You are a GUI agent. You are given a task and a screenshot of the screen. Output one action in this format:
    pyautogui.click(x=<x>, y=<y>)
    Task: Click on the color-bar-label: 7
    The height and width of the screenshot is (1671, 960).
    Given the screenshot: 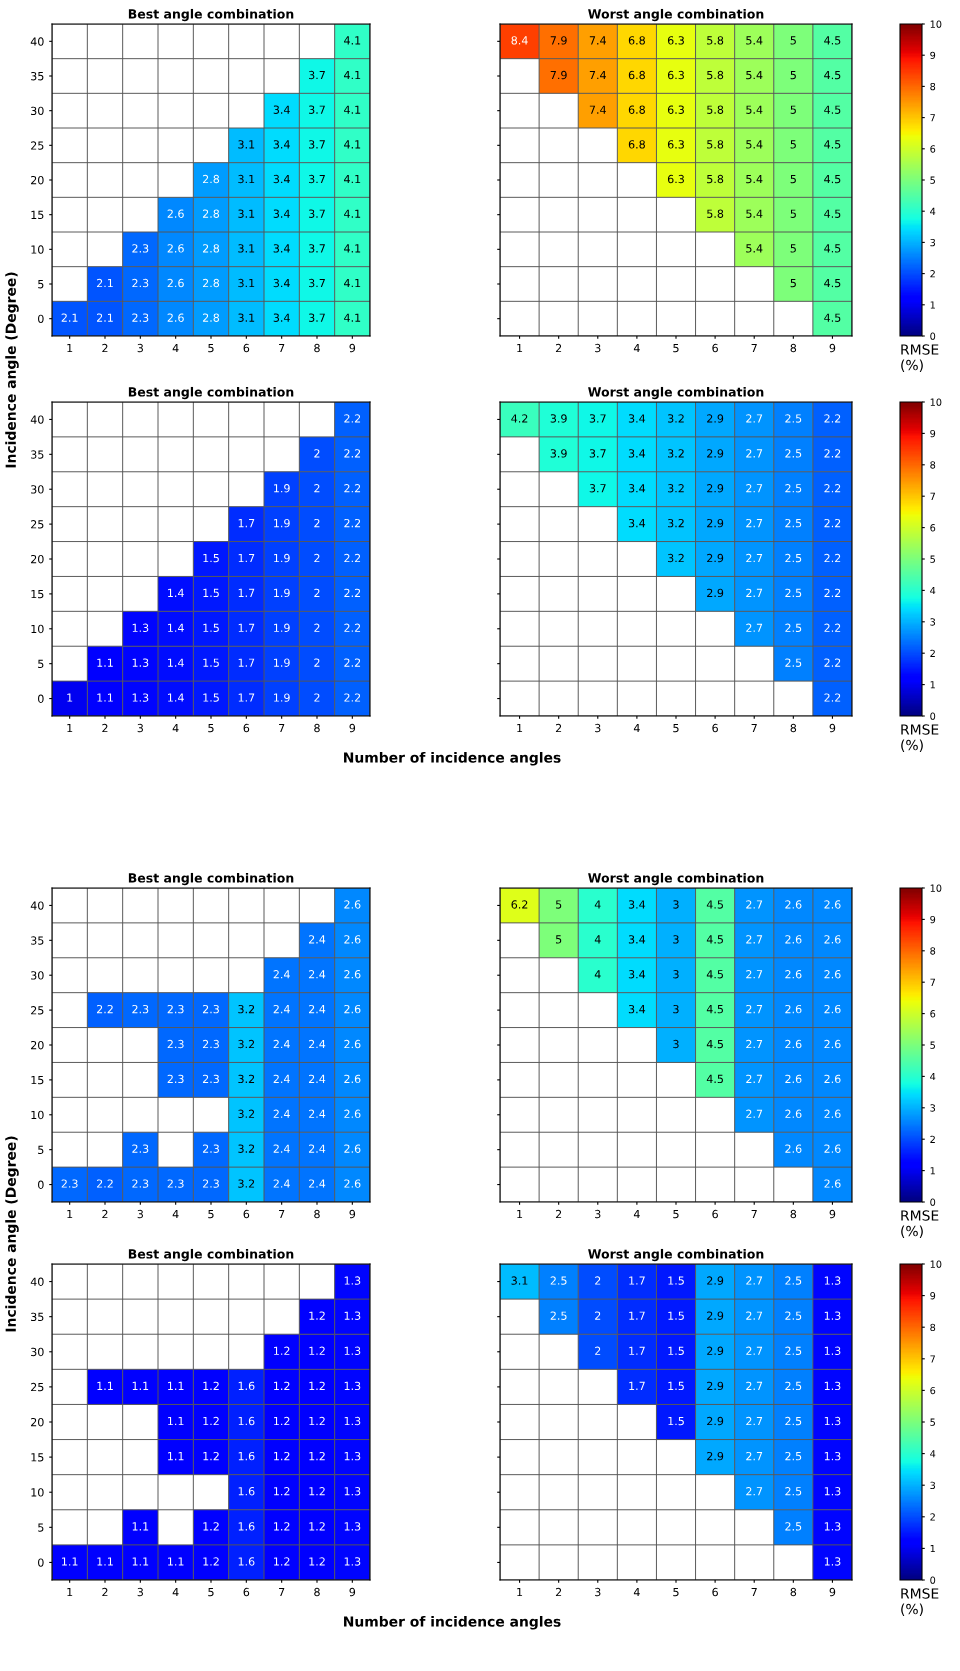 What is the action you would take?
    pyautogui.click(x=932, y=982)
    